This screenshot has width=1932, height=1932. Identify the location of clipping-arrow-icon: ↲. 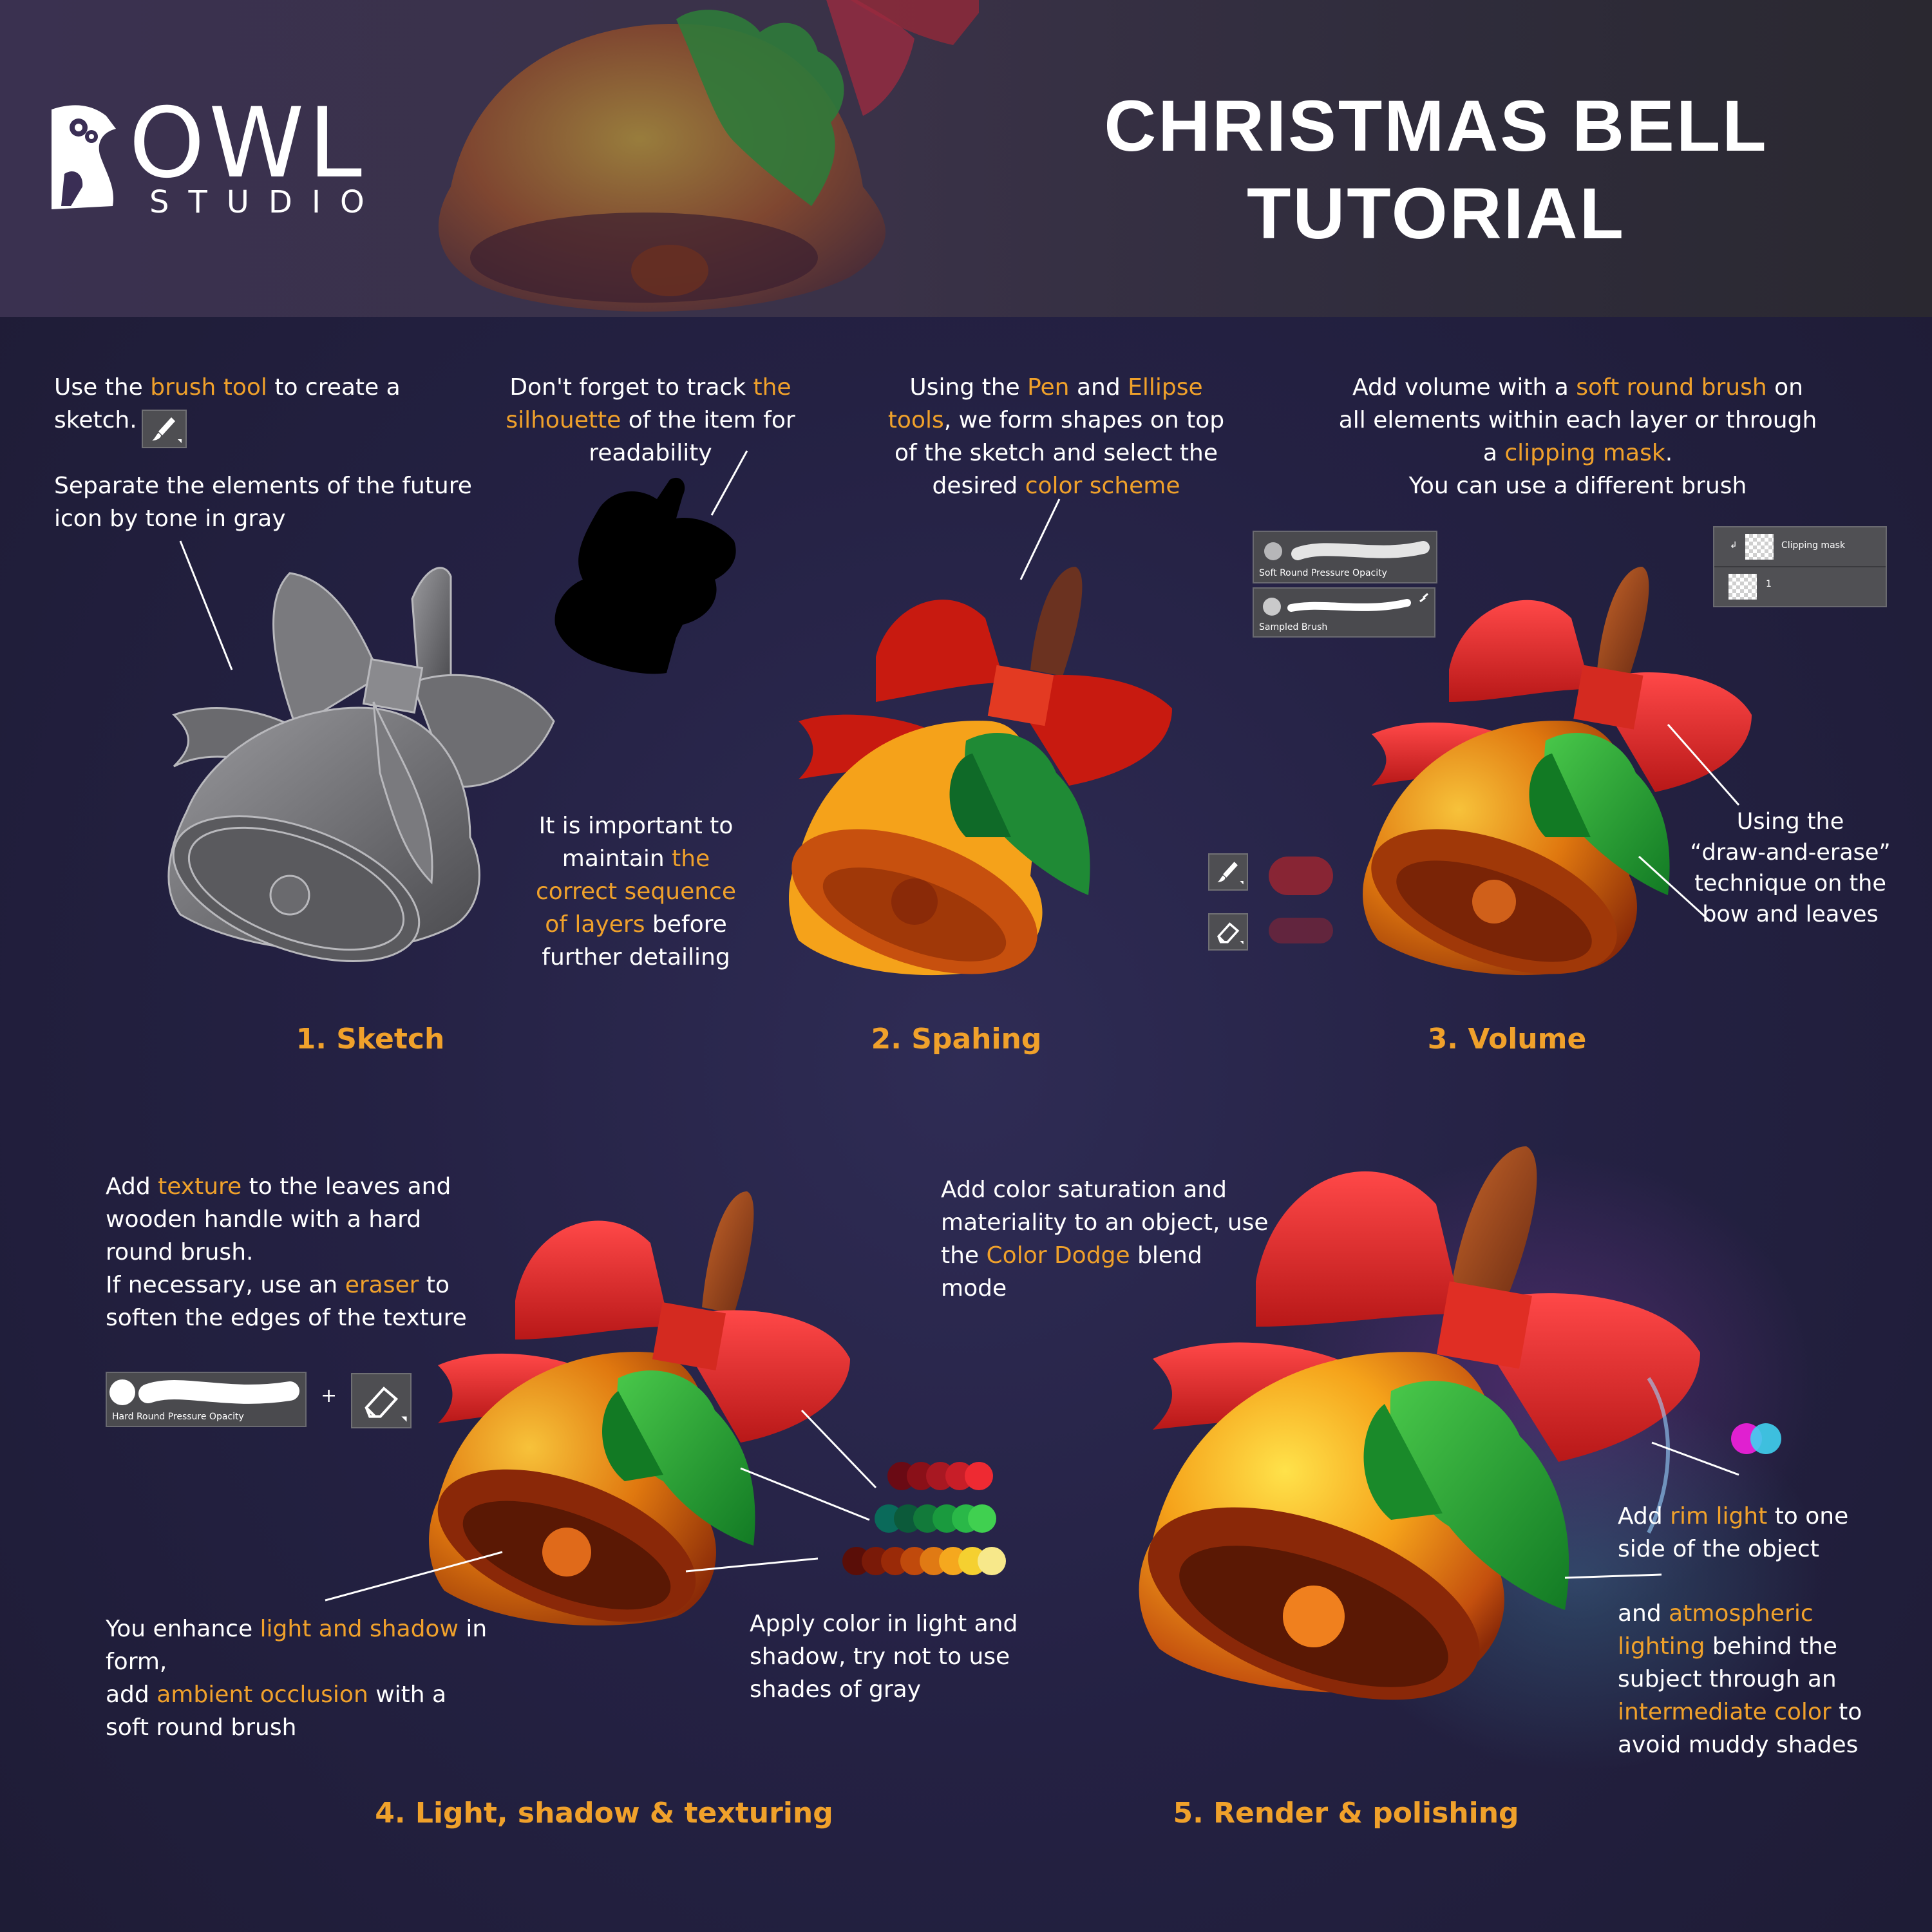
(1734, 545).